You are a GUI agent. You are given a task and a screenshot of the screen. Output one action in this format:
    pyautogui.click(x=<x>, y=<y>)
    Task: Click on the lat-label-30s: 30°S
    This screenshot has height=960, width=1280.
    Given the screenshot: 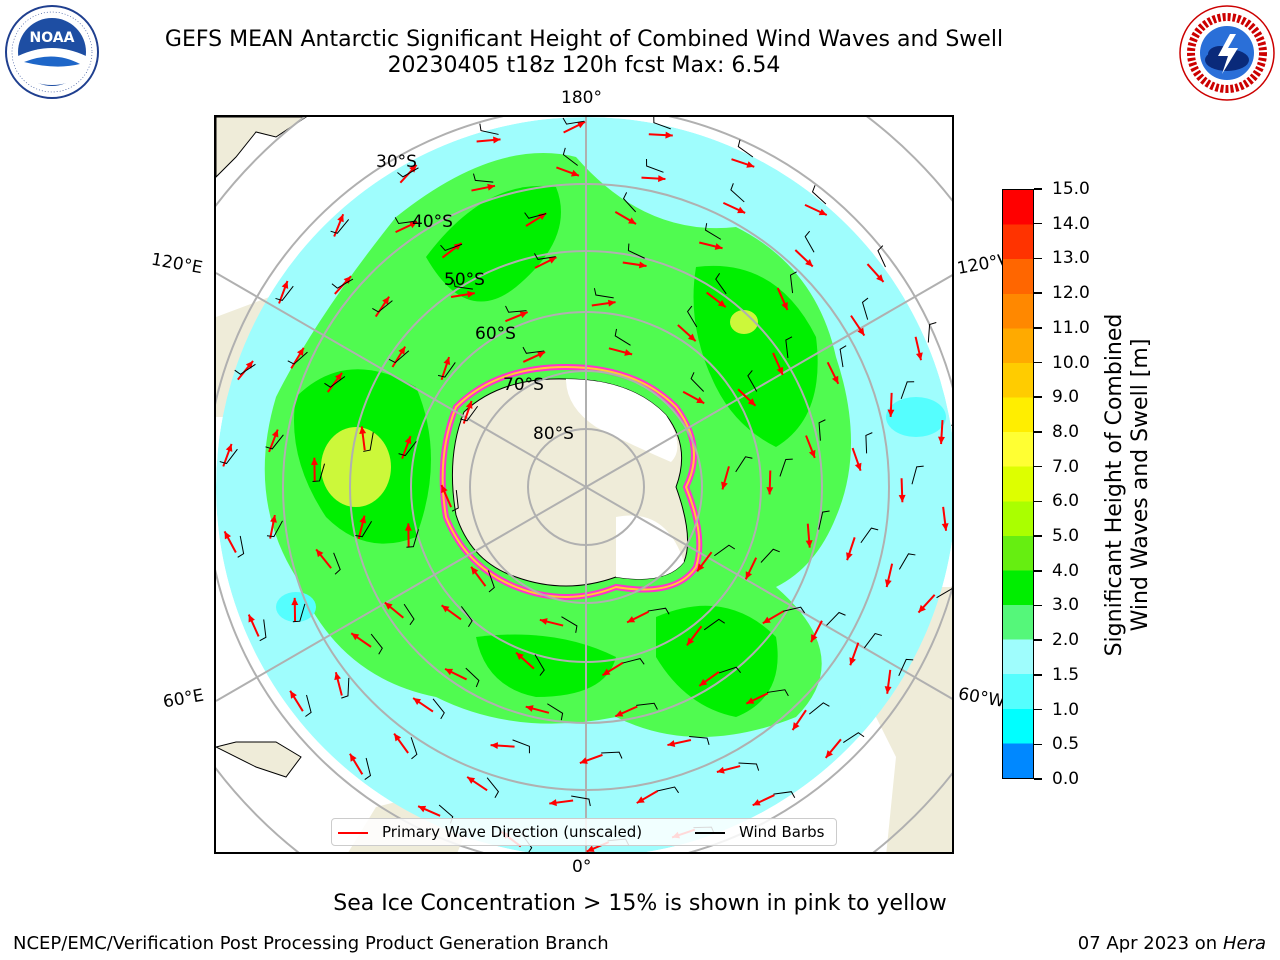 What is the action you would take?
    pyautogui.click(x=396, y=162)
    